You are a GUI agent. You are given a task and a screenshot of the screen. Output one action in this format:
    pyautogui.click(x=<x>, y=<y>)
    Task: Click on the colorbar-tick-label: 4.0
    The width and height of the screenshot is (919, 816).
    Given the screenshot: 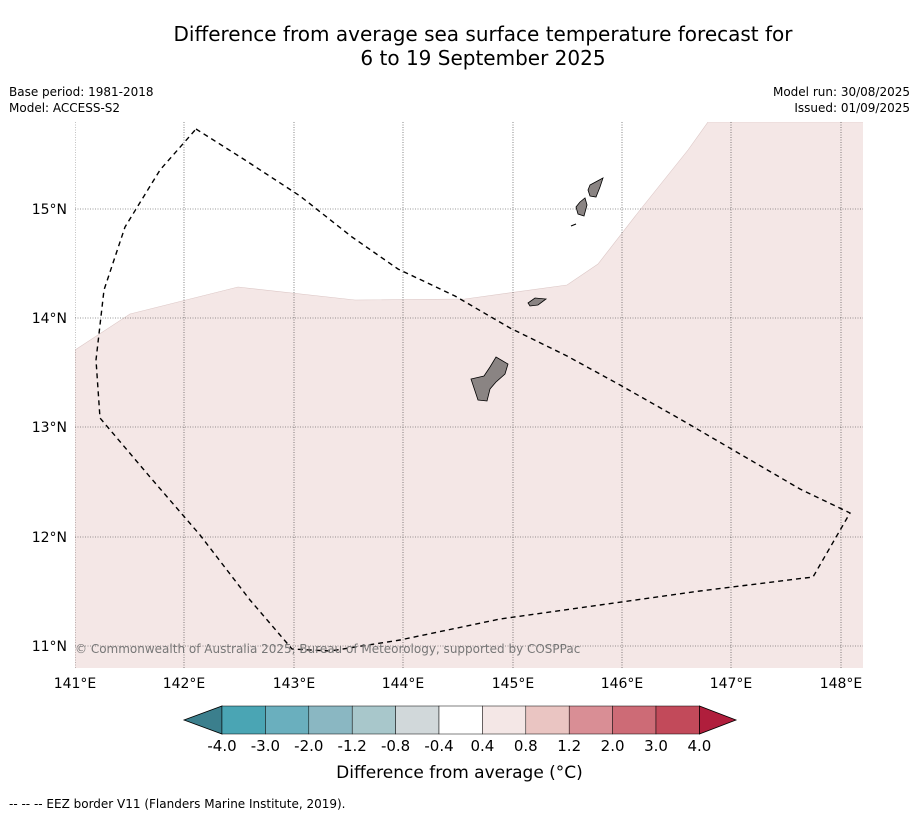 What is the action you would take?
    pyautogui.click(x=699, y=746)
    